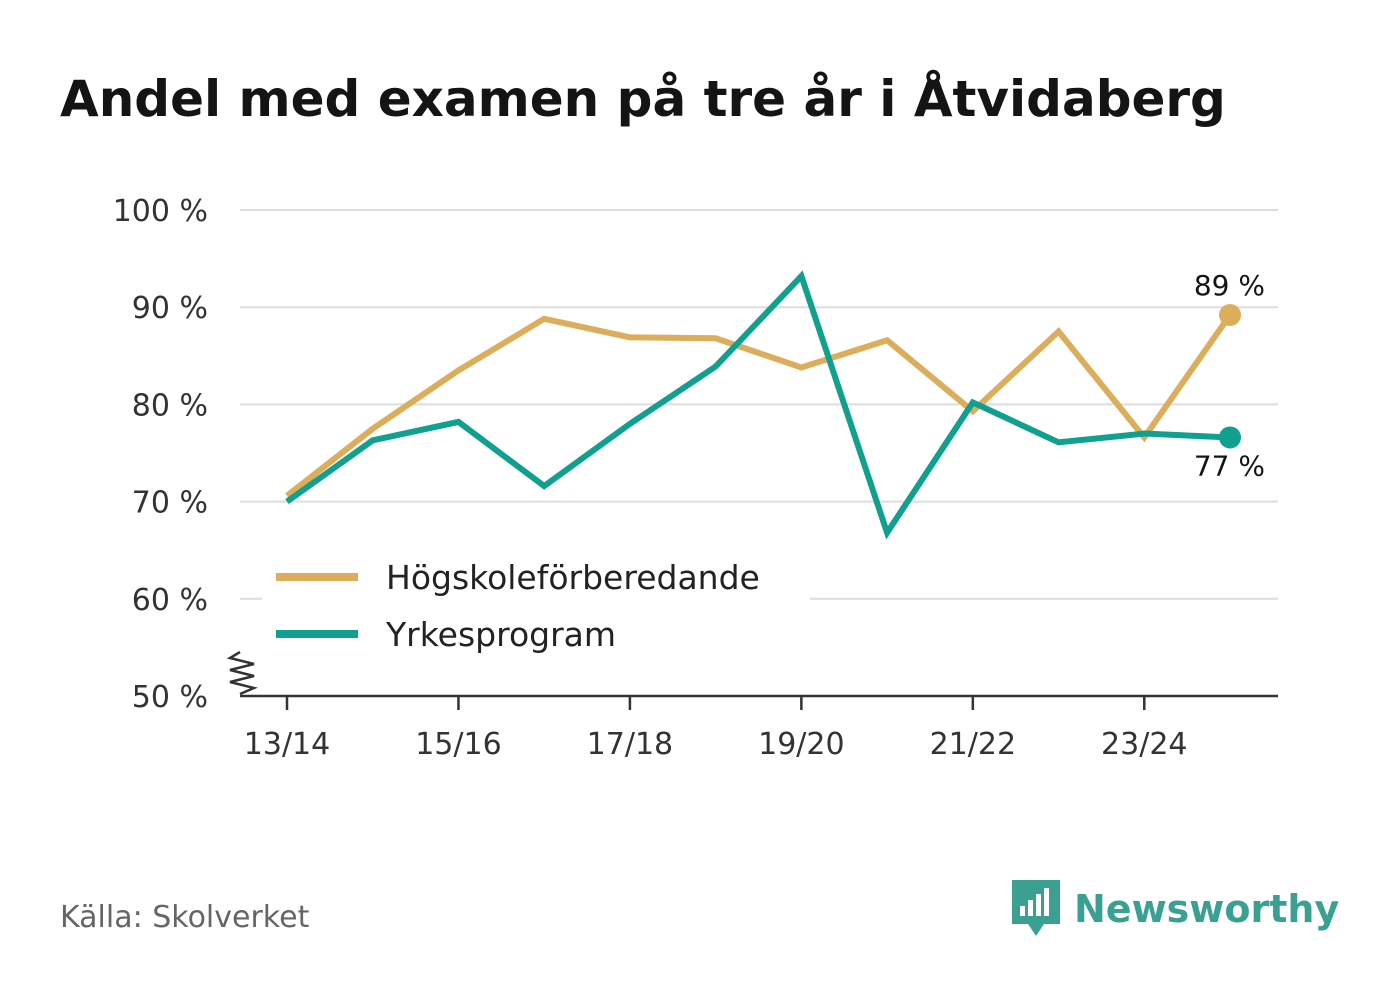 This screenshot has width=1382, height=999. Describe the element at coordinates (643, 99) in the screenshot. I see `chart-title: Andel med examen på tre år i Åtvidaberg` at that location.